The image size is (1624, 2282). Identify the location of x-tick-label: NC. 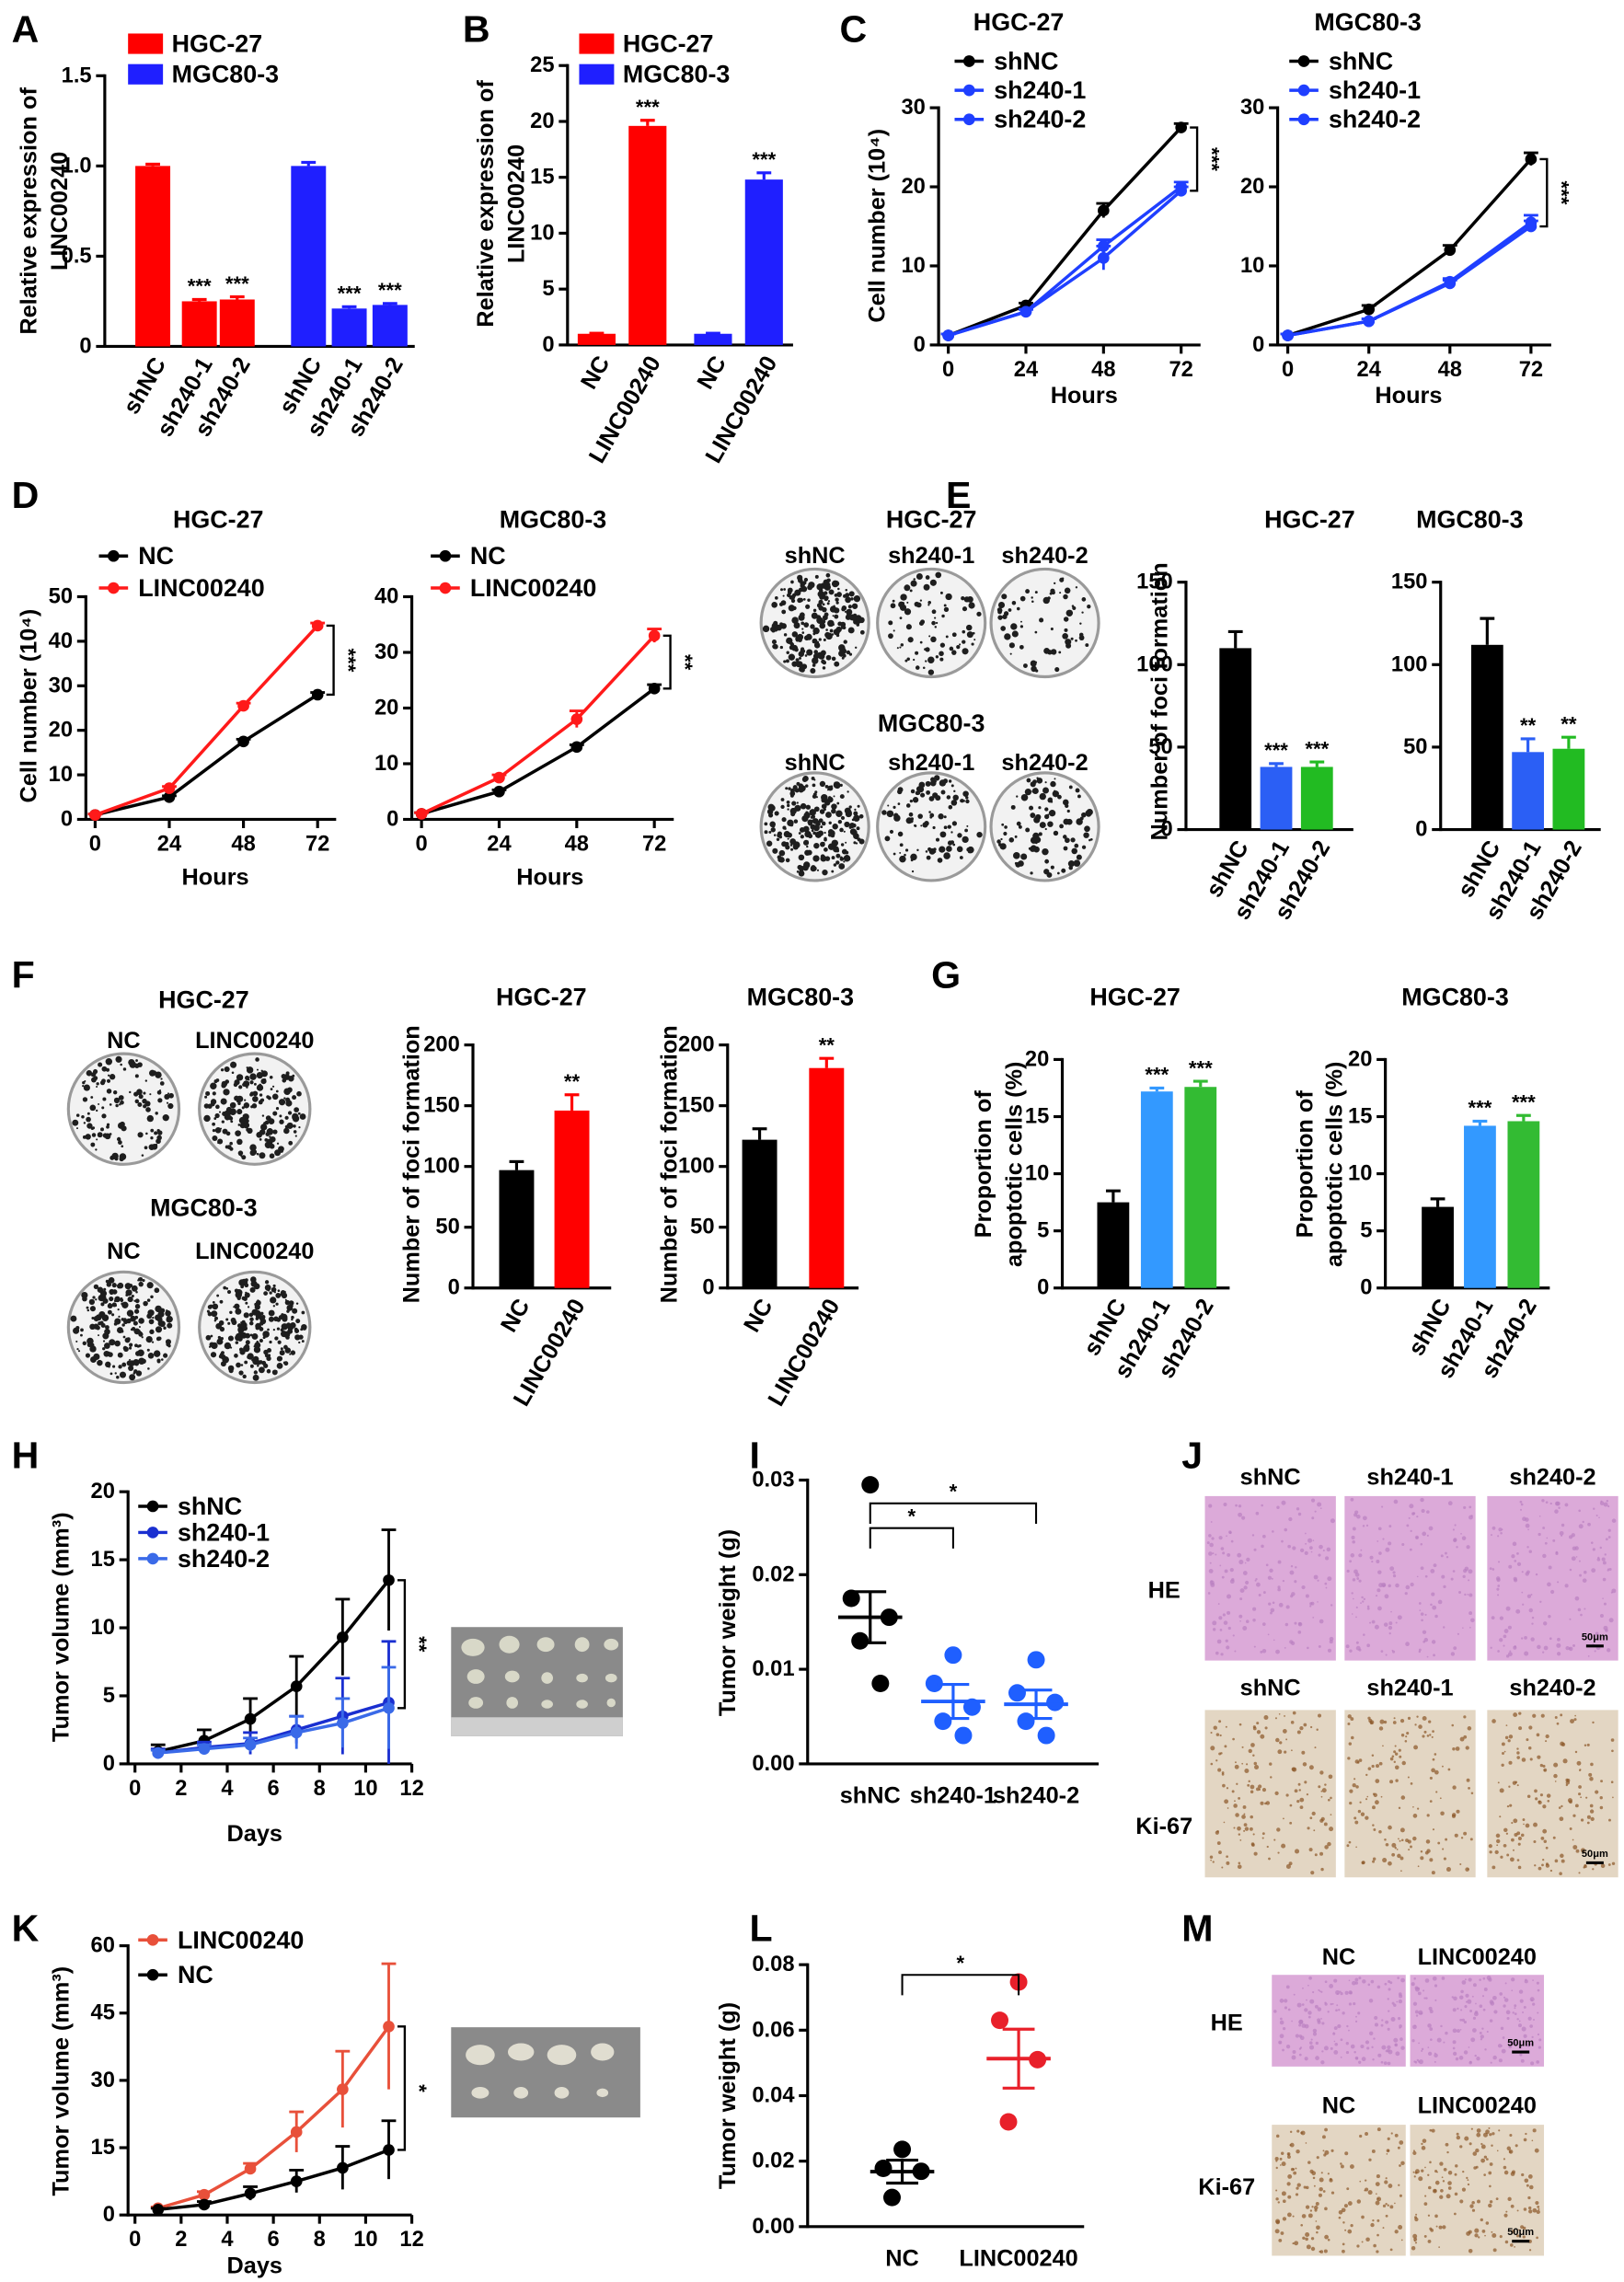
(759, 1316).